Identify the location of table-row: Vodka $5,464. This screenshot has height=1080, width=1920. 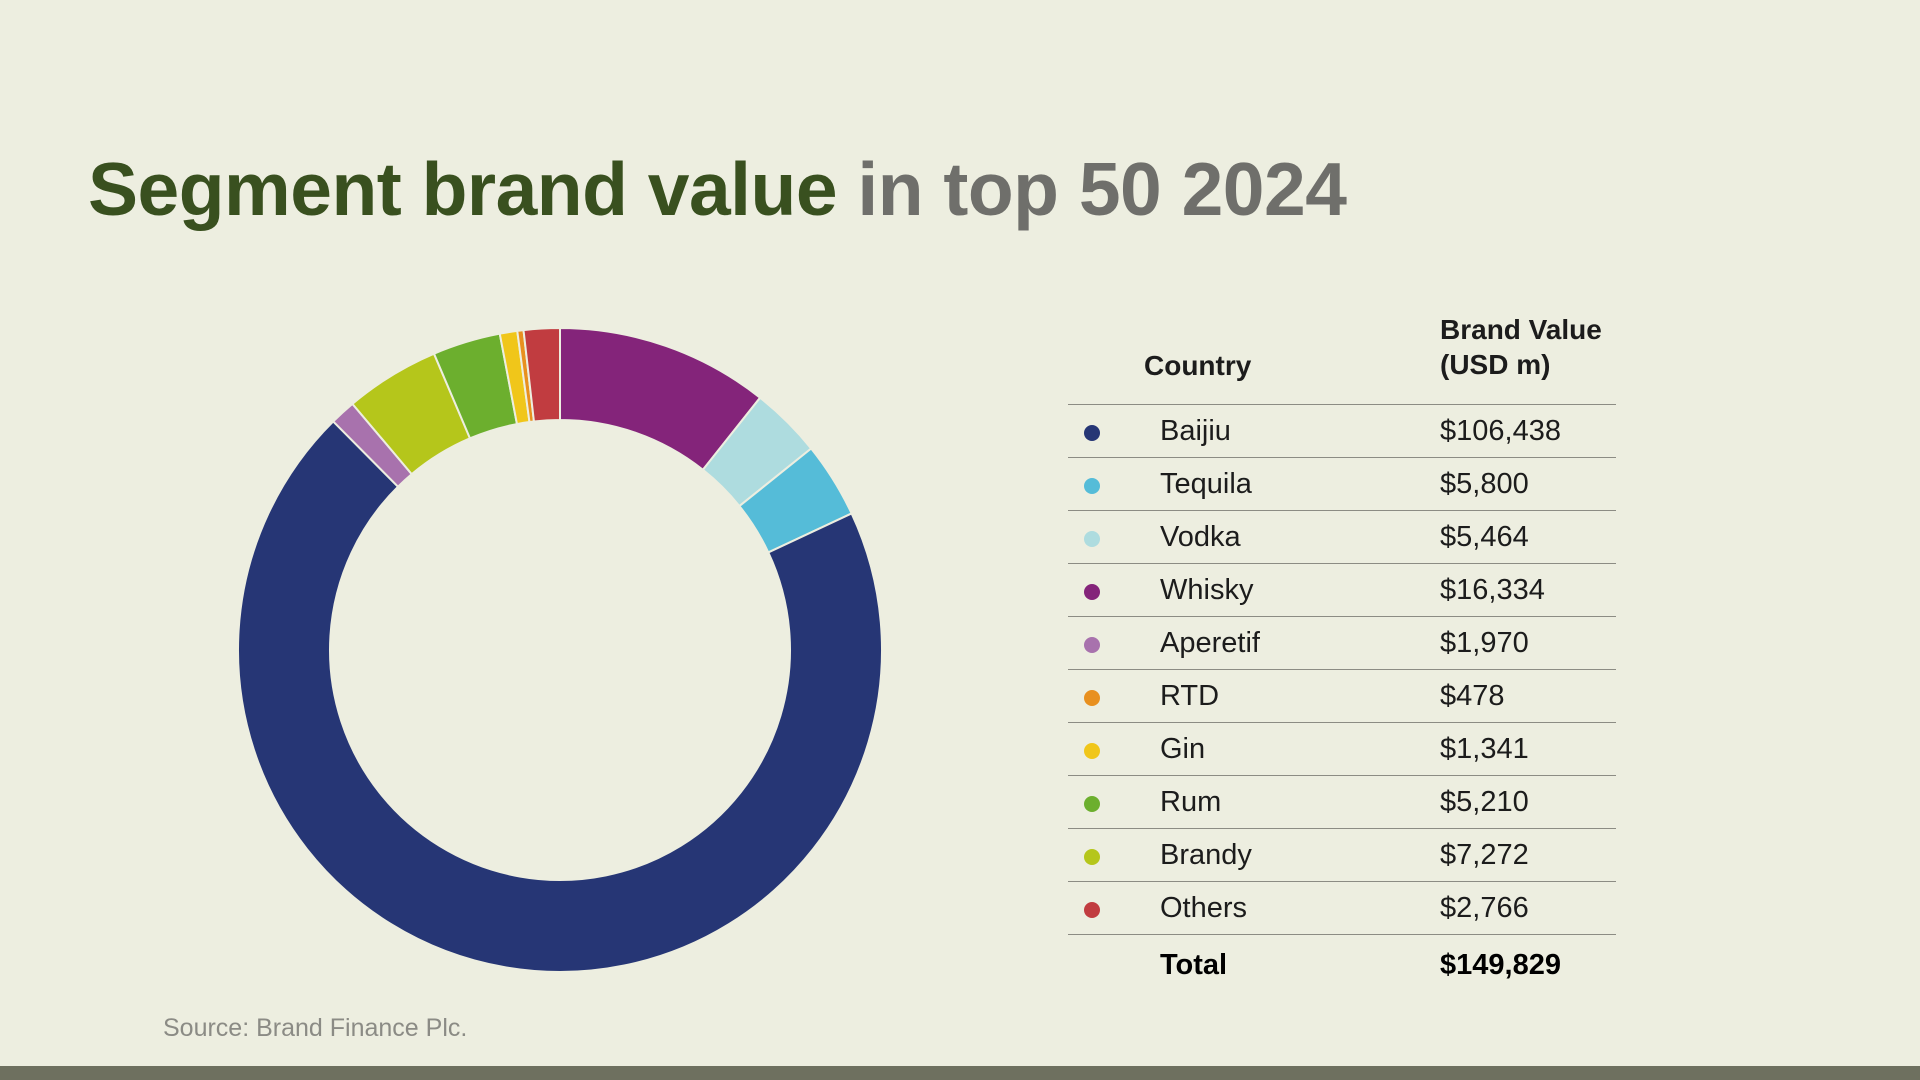
(1342, 537).